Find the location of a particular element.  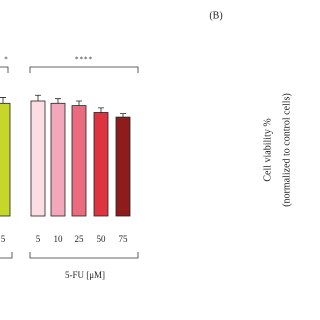

x-tick-label: 50 is located at coordinates (102, 239).